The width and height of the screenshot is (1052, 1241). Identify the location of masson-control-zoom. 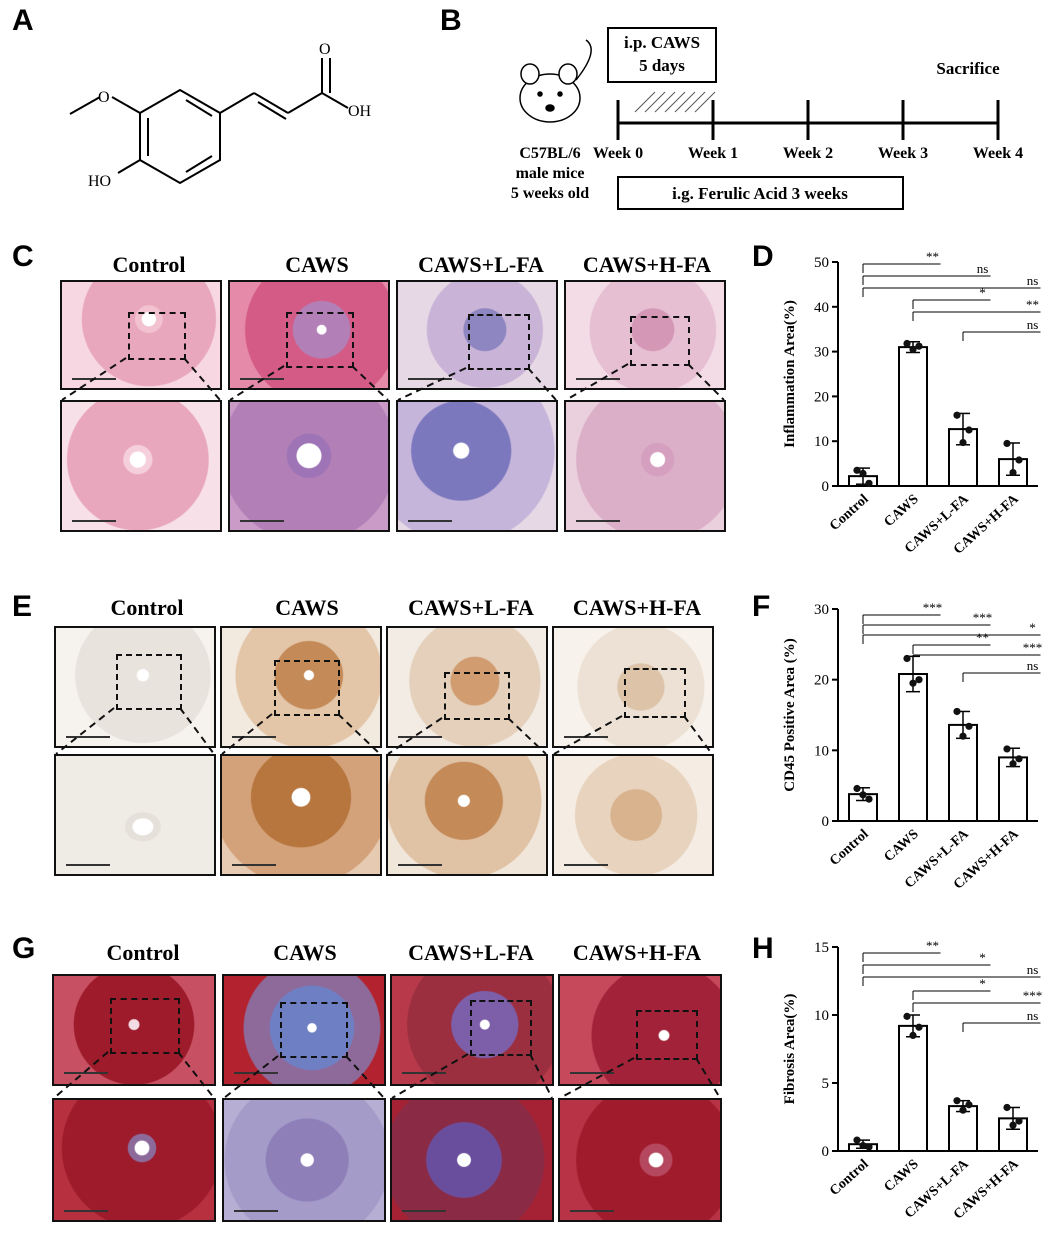
(134, 1160).